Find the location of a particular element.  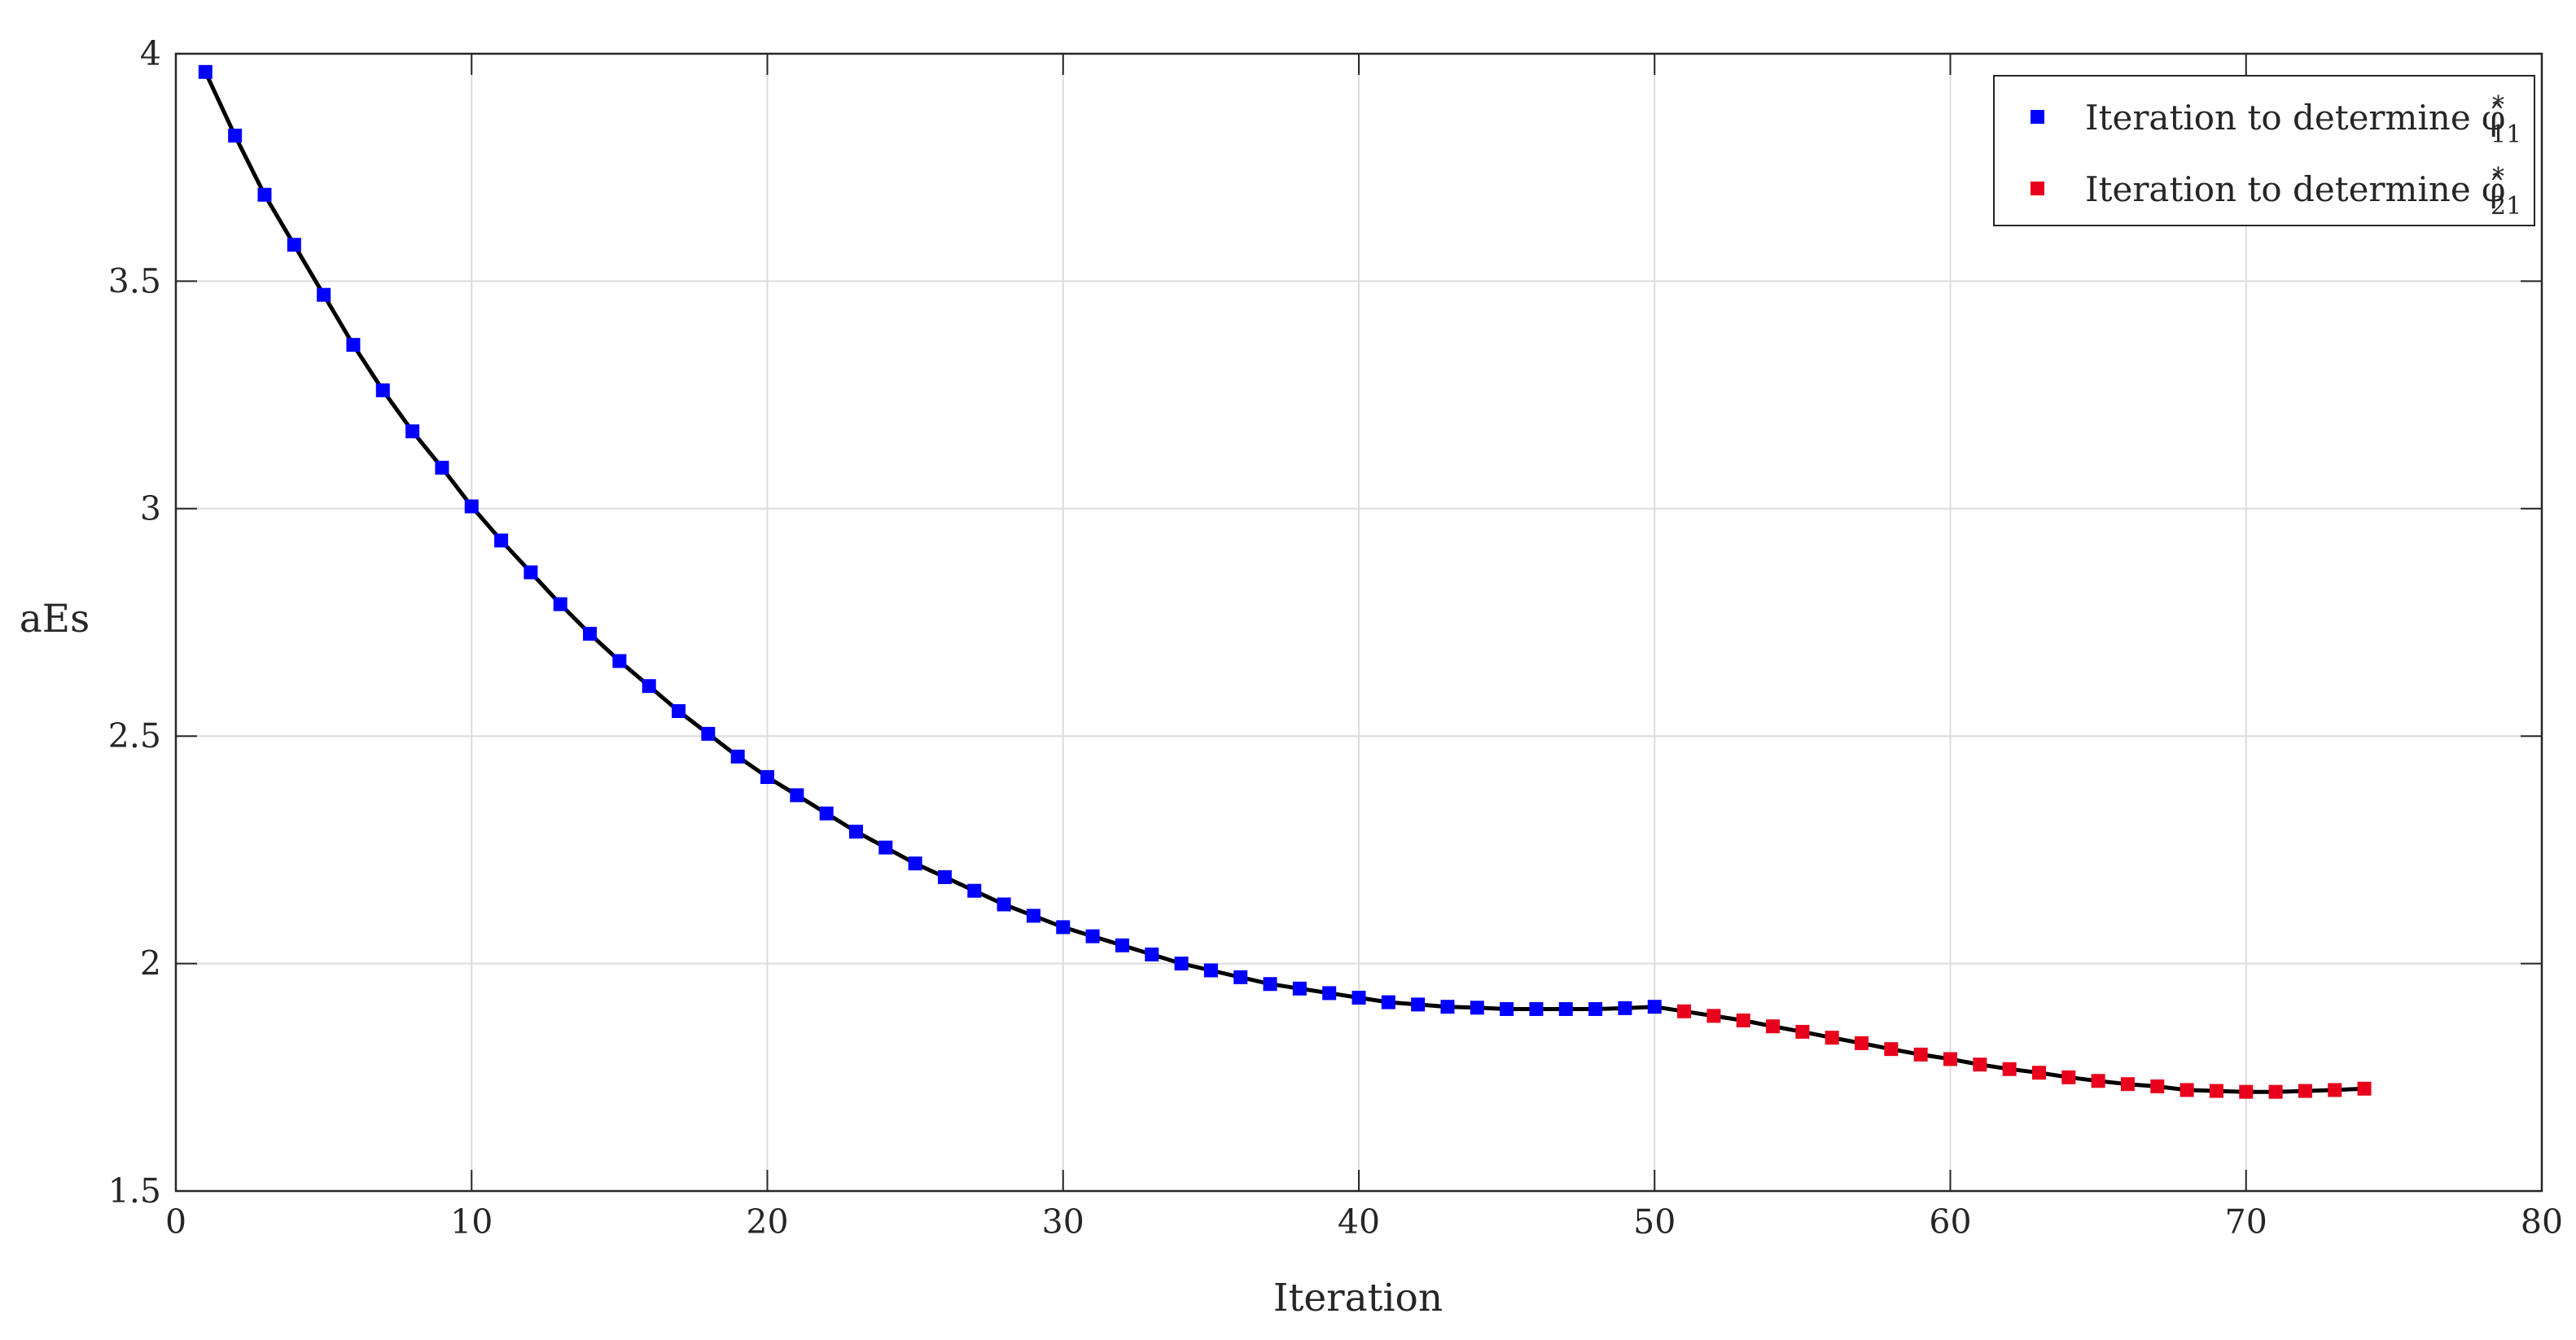

x-axis-title: Iteration is located at coordinates (1358, 1298).